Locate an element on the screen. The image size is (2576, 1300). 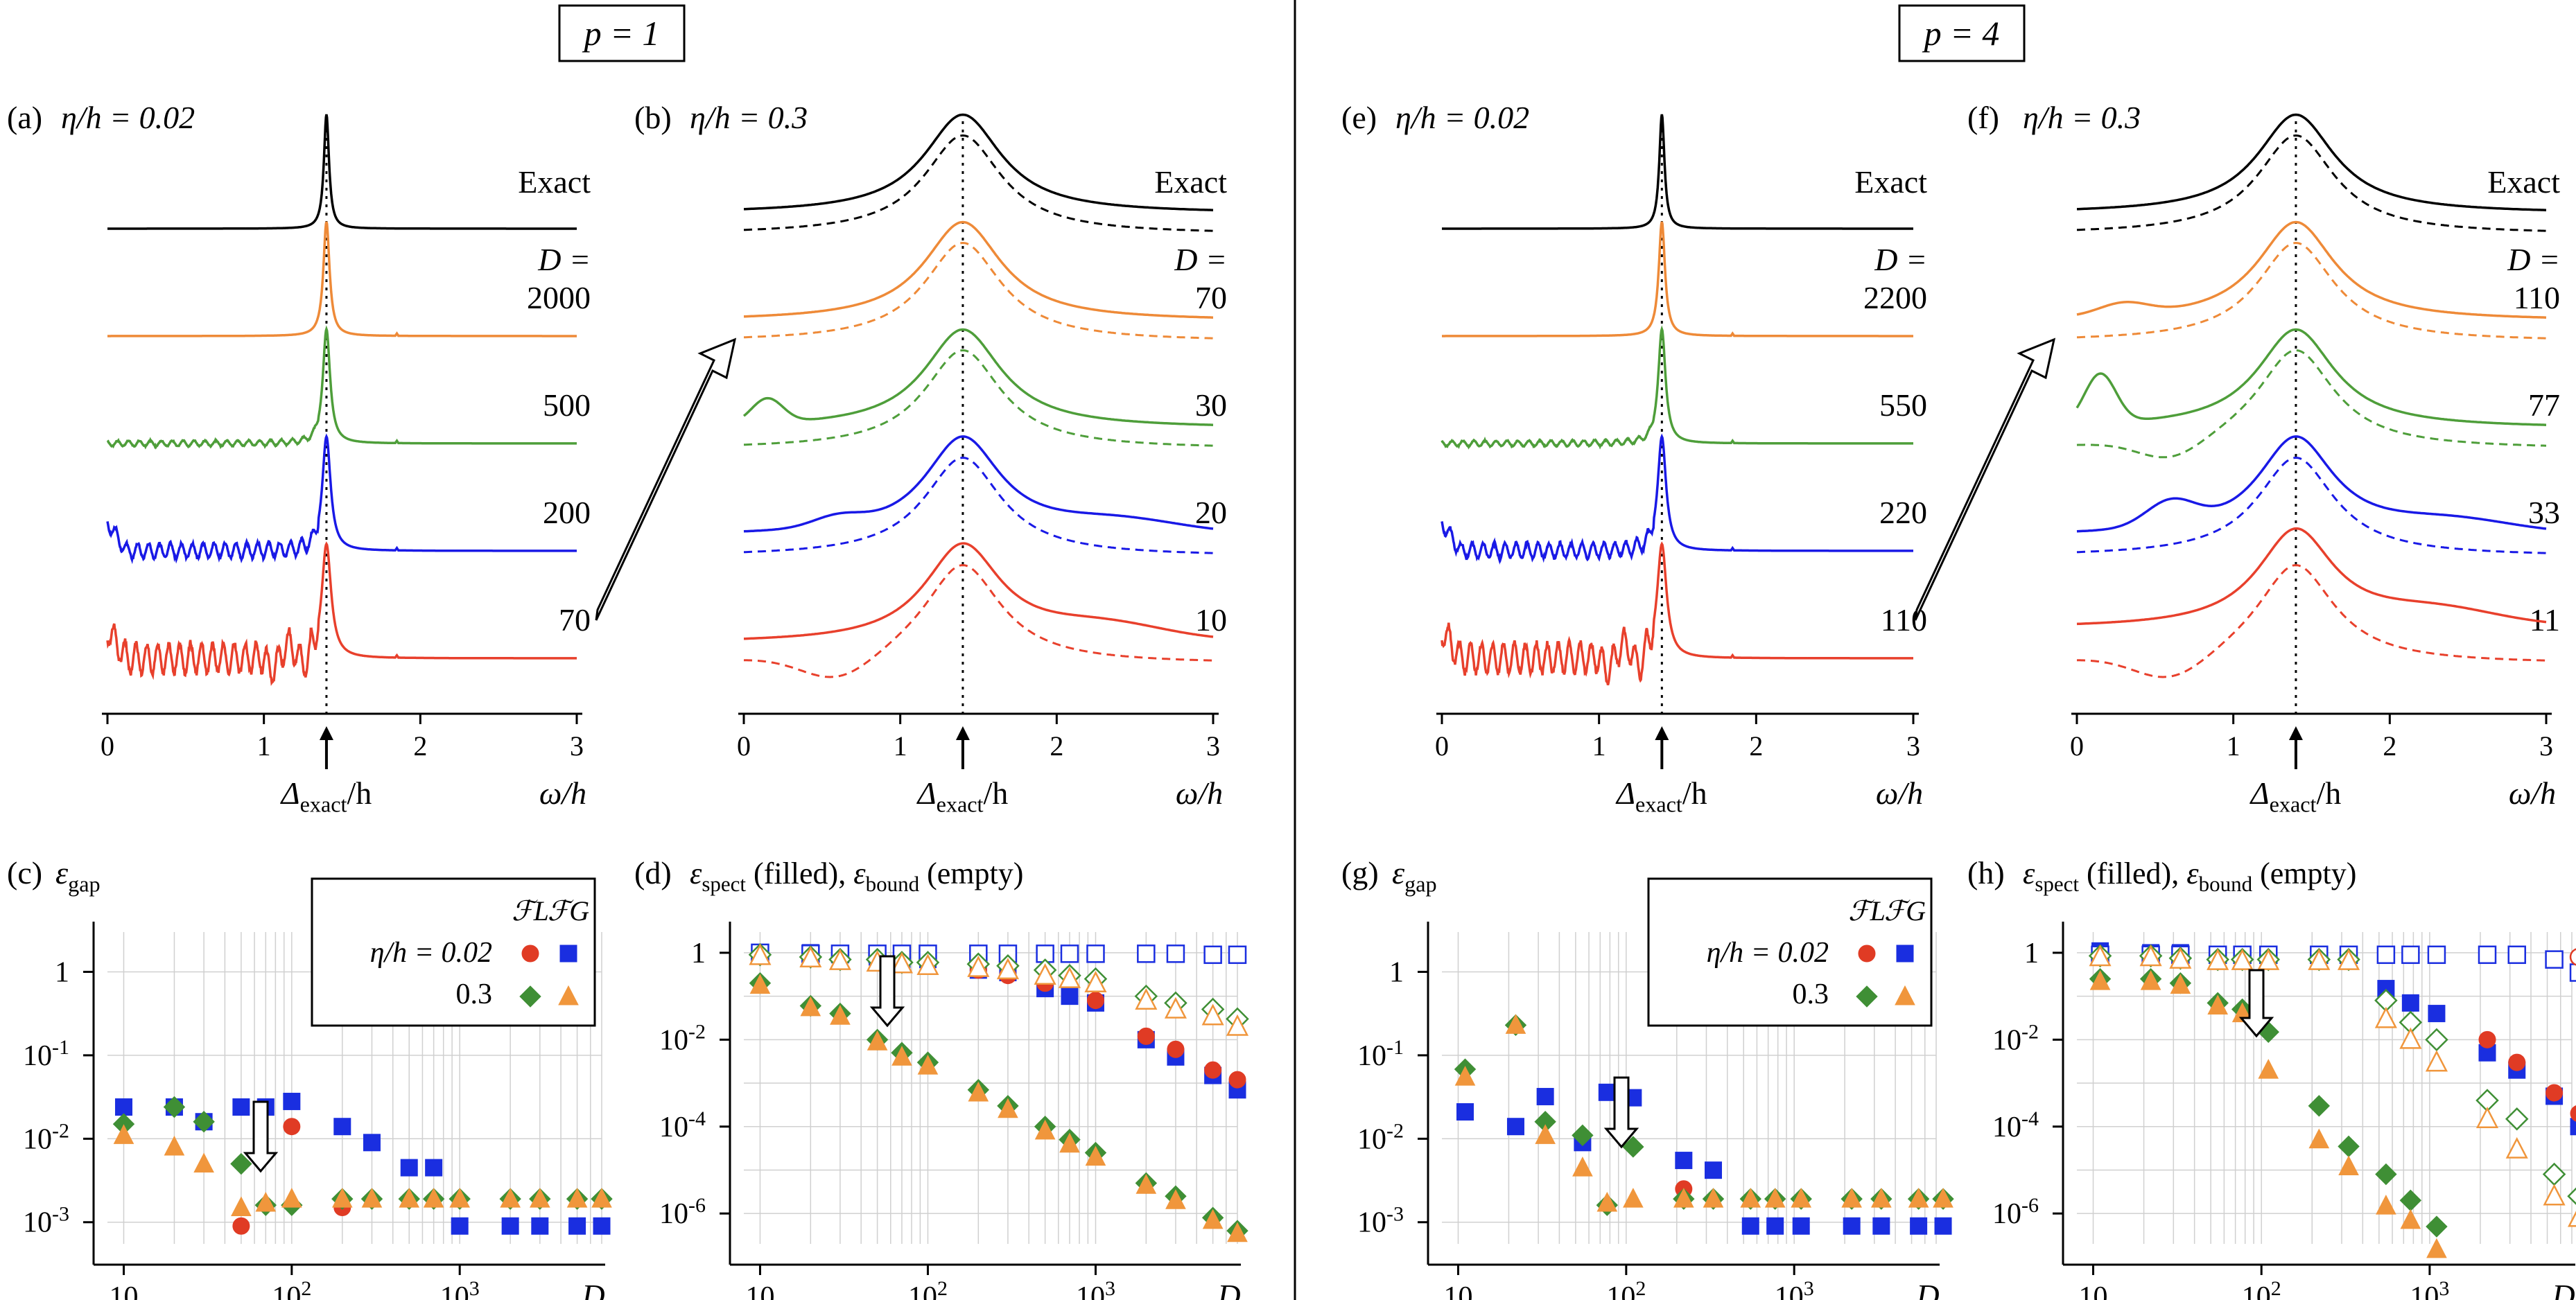
panel-label: (d) is located at coordinates (653, 873).